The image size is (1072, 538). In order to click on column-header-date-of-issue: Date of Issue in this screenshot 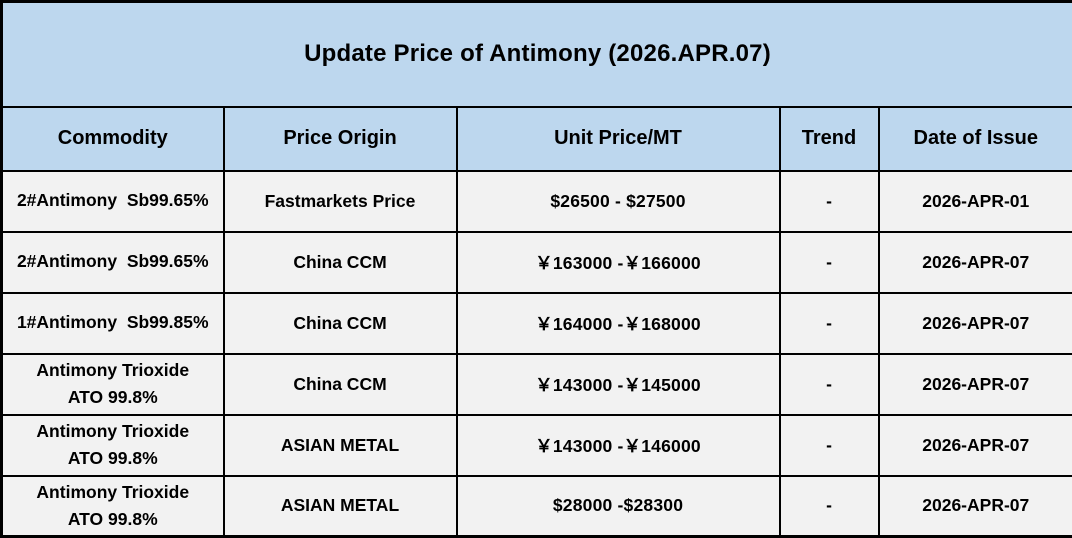, I will do `click(974, 138)`.